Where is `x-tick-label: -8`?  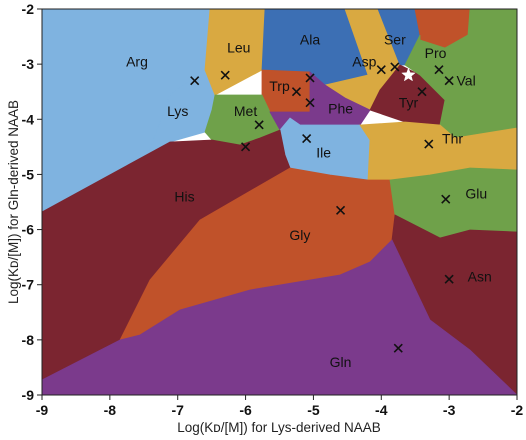 x-tick-label: -8 is located at coordinates (110, 410).